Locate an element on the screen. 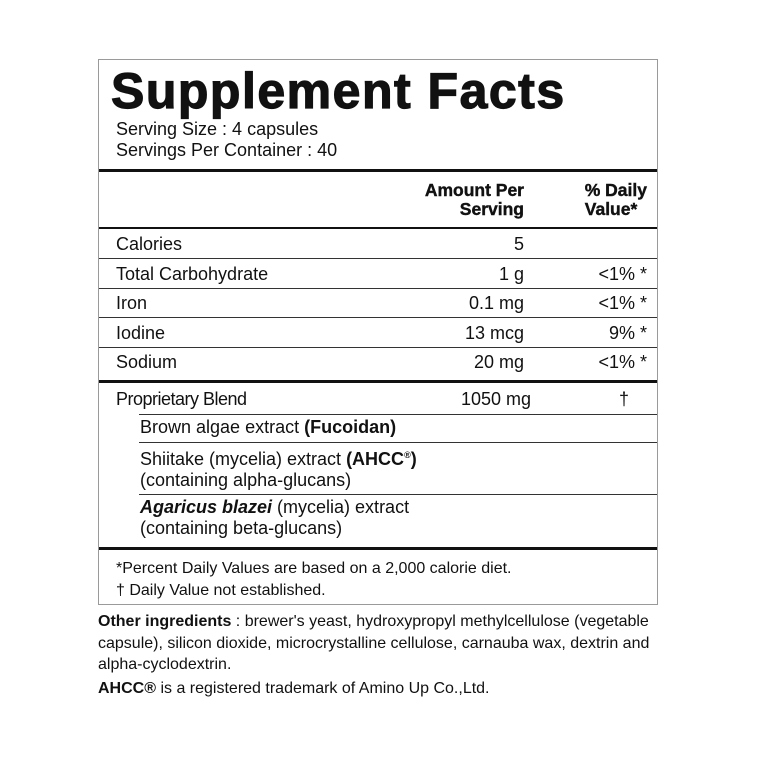 The image size is (757, 757). serving-size: Serving Size : 4 capsules is located at coordinates (217, 129).